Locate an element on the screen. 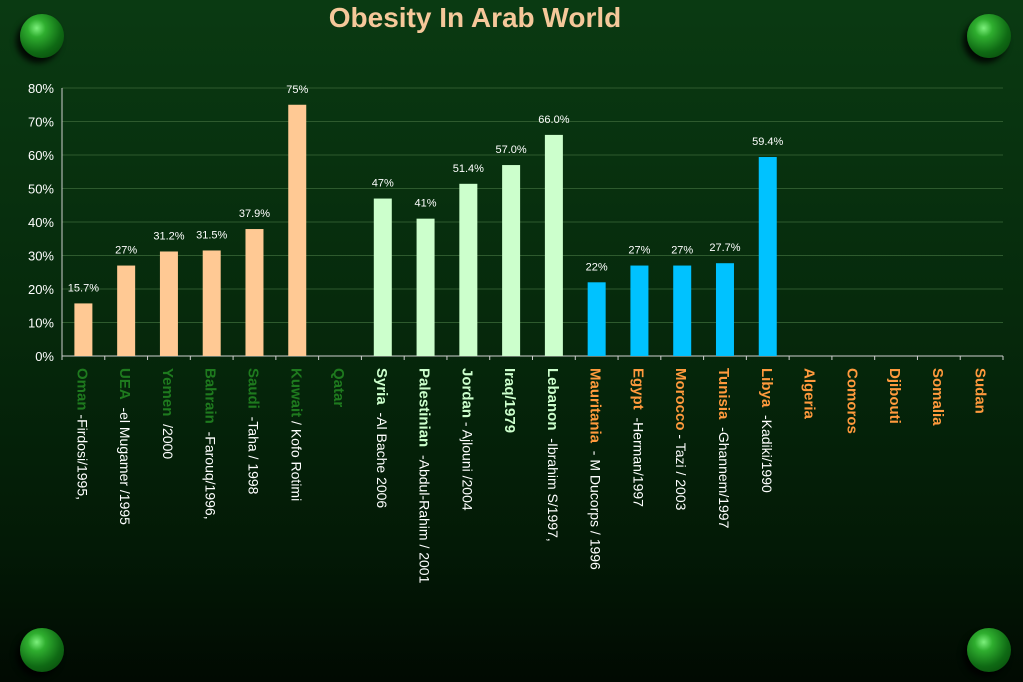 The height and width of the screenshot is (682, 1023). category-label: Oman -Firdosi/1995, is located at coordinates (81, 434).